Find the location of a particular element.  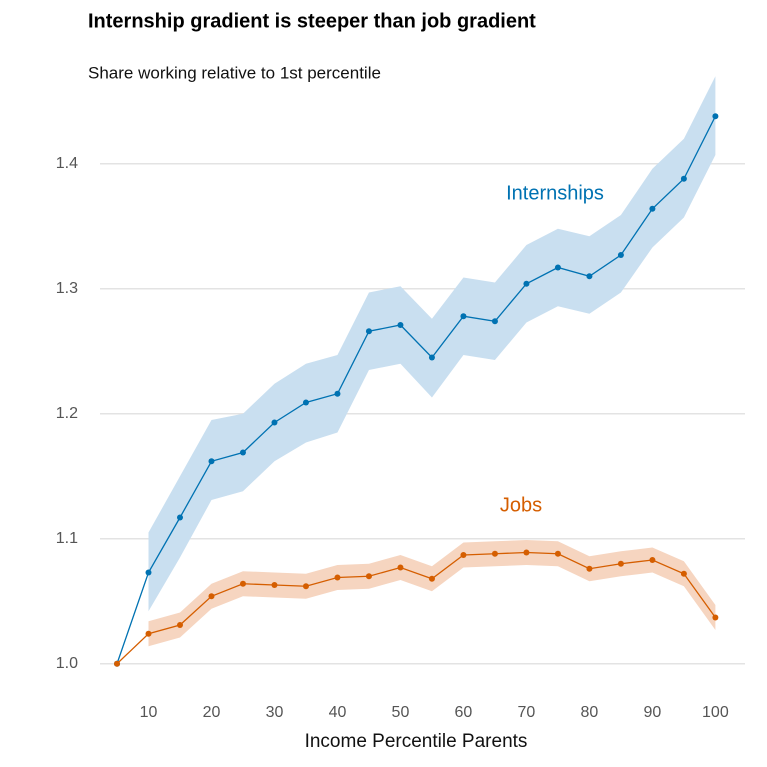

series-line is located at coordinates (416, 608).